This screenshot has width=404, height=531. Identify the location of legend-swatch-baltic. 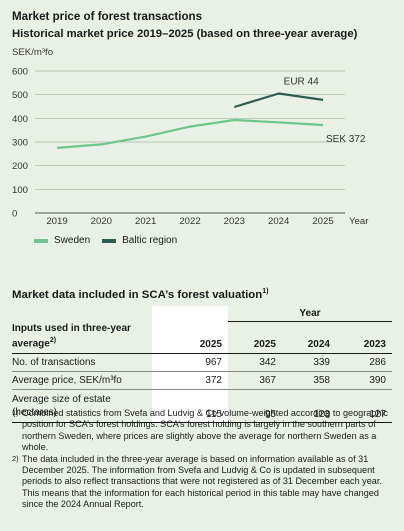
(109, 240).